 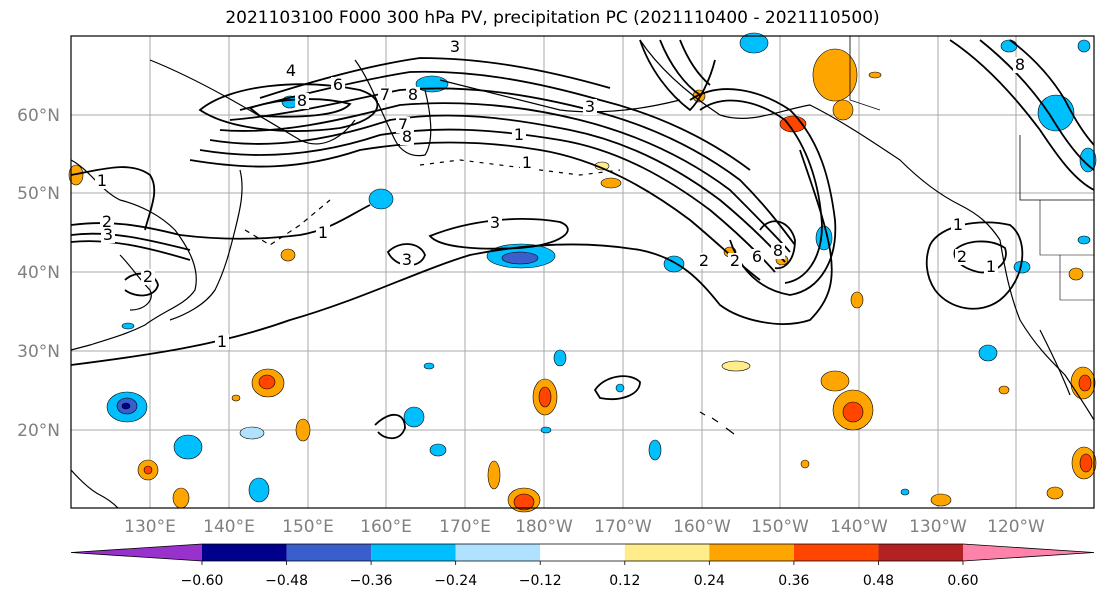 I want to click on pv-closed-loop-inner, so click(x=300, y=108).